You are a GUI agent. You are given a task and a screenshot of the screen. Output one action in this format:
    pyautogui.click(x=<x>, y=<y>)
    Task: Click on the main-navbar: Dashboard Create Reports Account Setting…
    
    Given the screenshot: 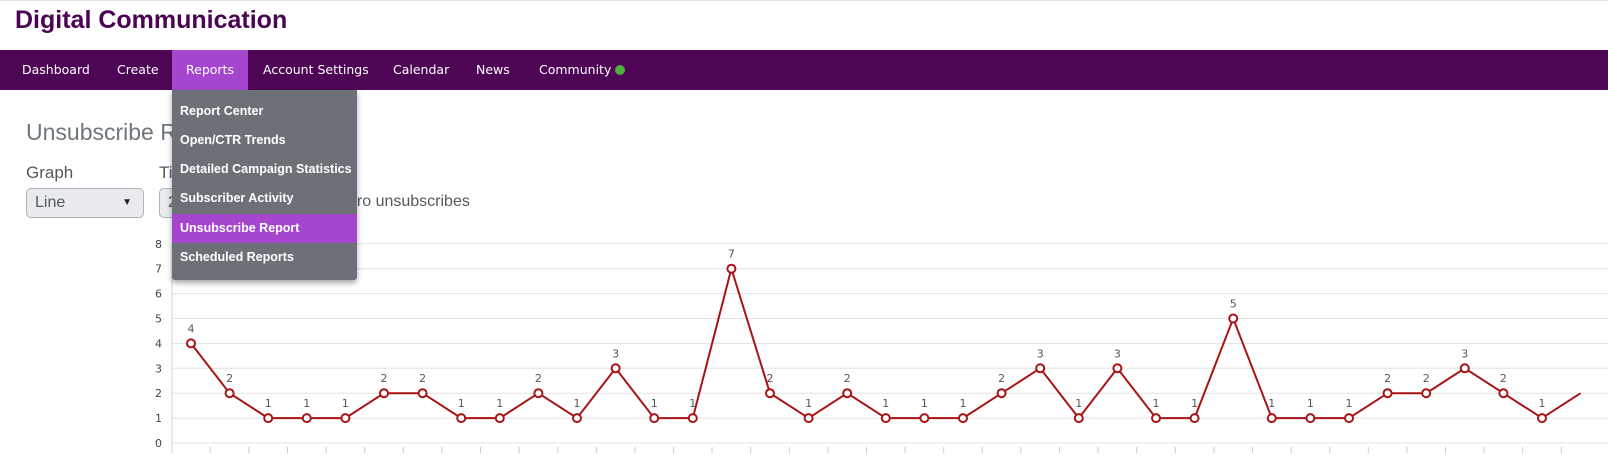 What is the action you would take?
    pyautogui.click(x=804, y=70)
    